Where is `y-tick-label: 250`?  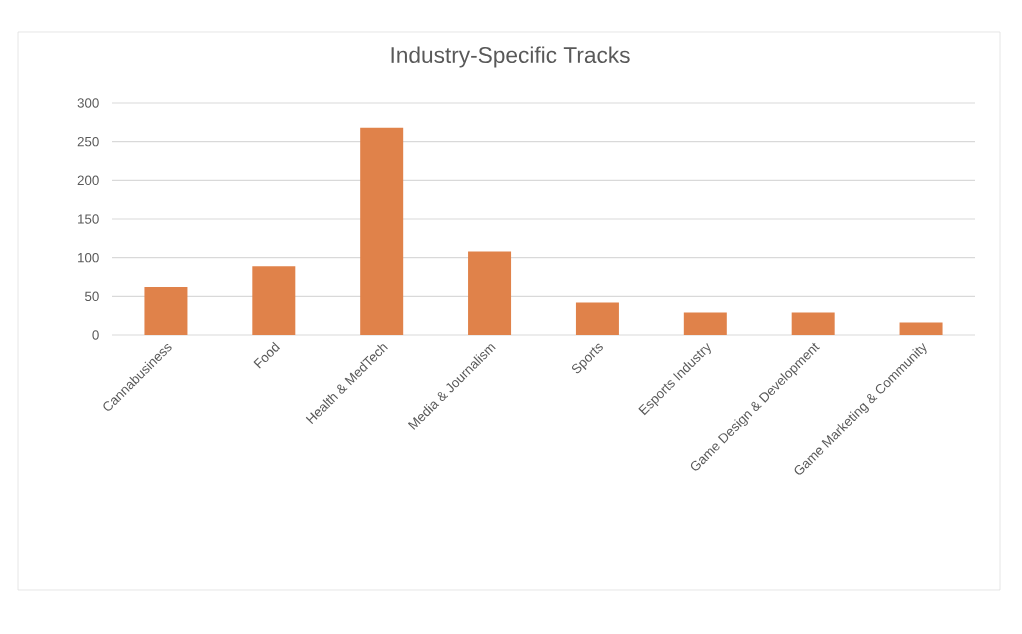
y-tick-label: 250 is located at coordinates (88, 141).